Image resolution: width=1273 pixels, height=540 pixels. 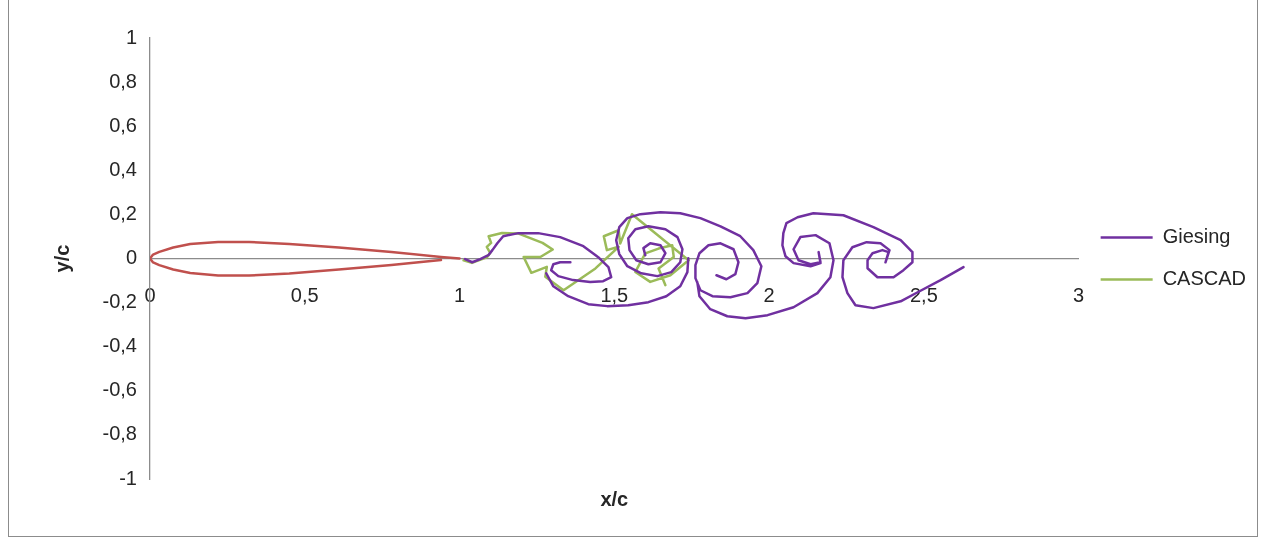 What do you see at coordinates (131, 257) in the screenshot?
I see `y-tick-label: 0` at bounding box center [131, 257].